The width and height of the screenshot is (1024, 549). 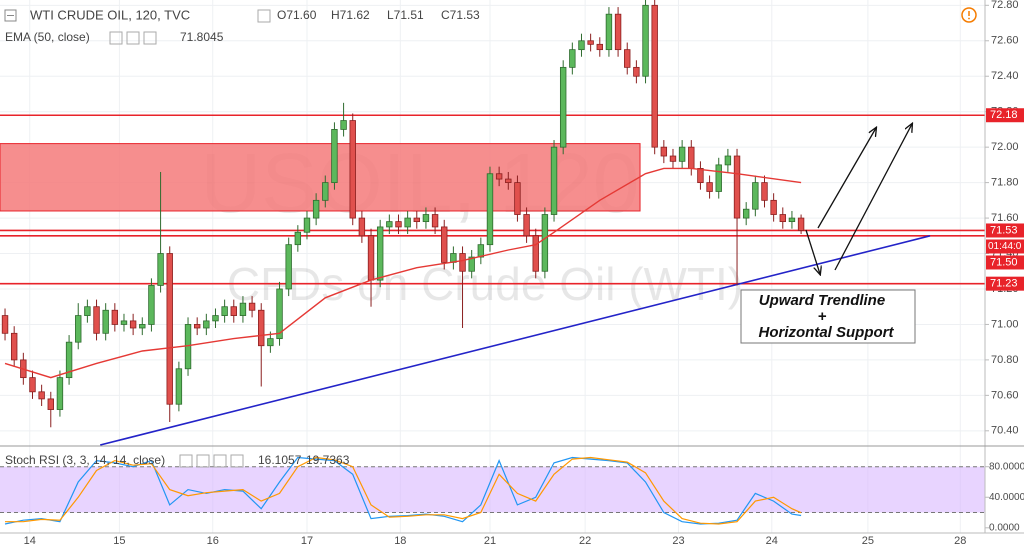 What do you see at coordinates (969, 15) in the screenshot?
I see `alert-icon` at bounding box center [969, 15].